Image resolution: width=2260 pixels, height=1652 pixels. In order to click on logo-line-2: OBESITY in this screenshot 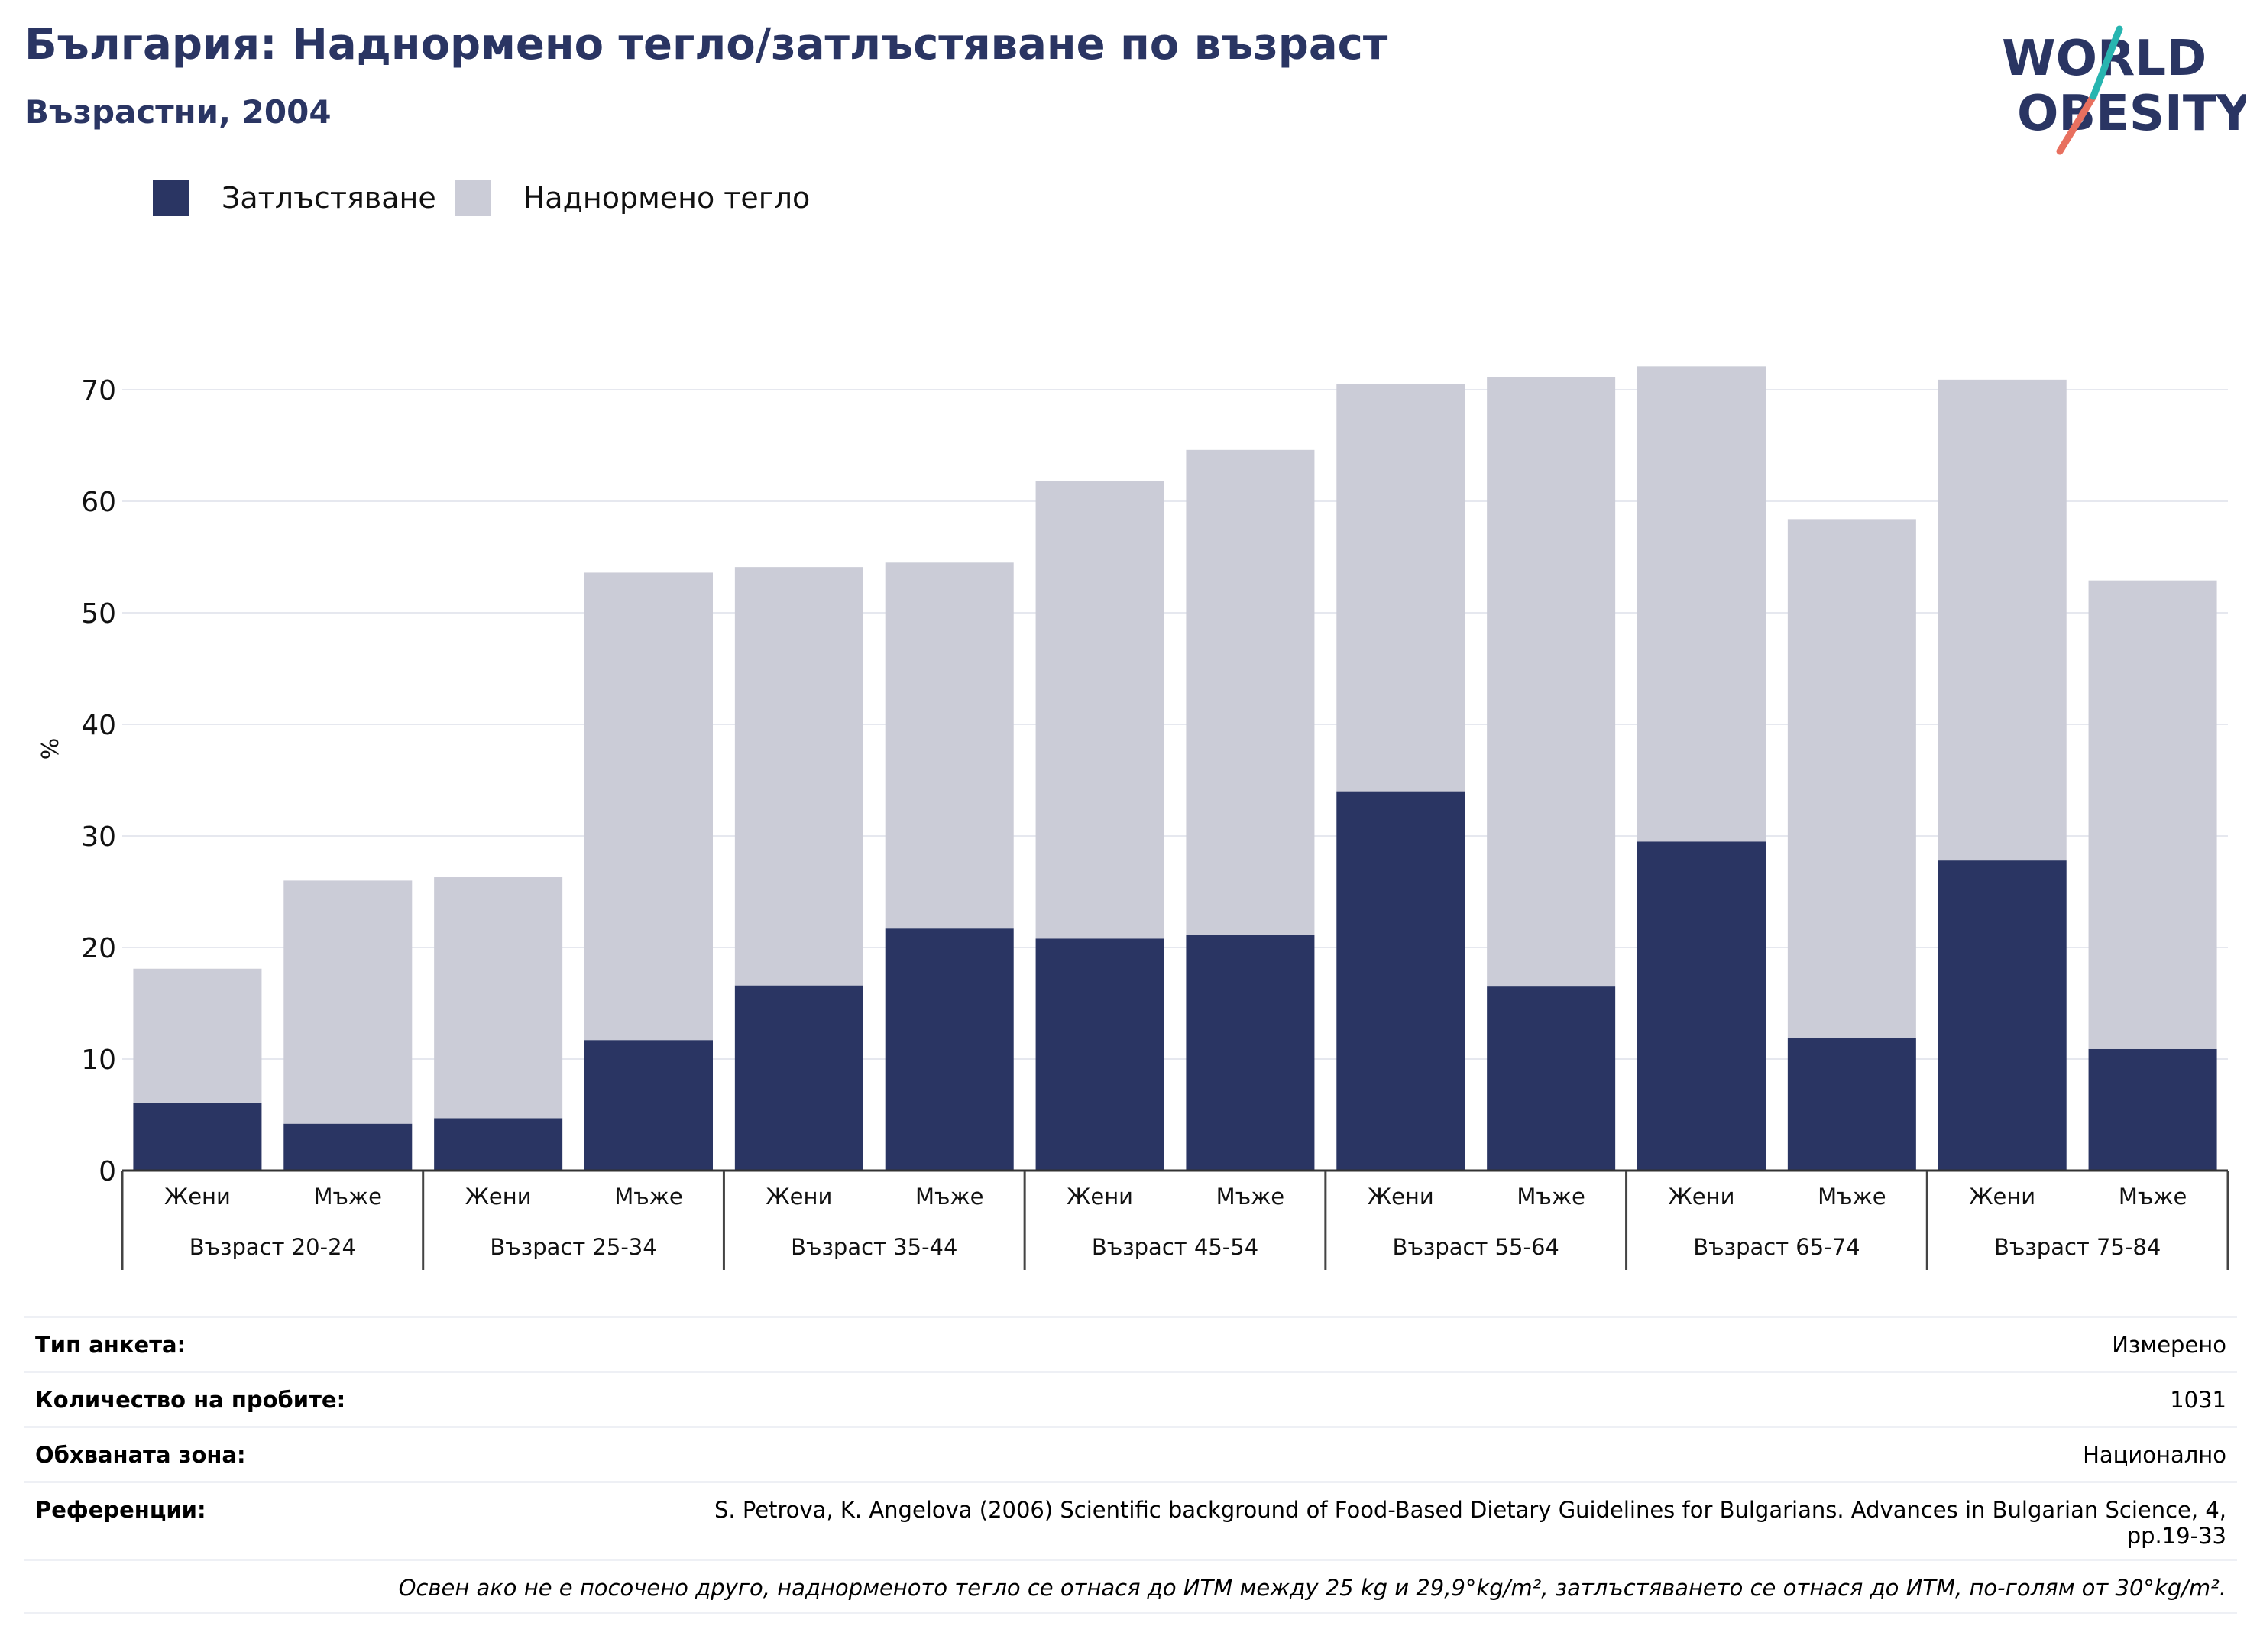, I will do `click(2131, 114)`.